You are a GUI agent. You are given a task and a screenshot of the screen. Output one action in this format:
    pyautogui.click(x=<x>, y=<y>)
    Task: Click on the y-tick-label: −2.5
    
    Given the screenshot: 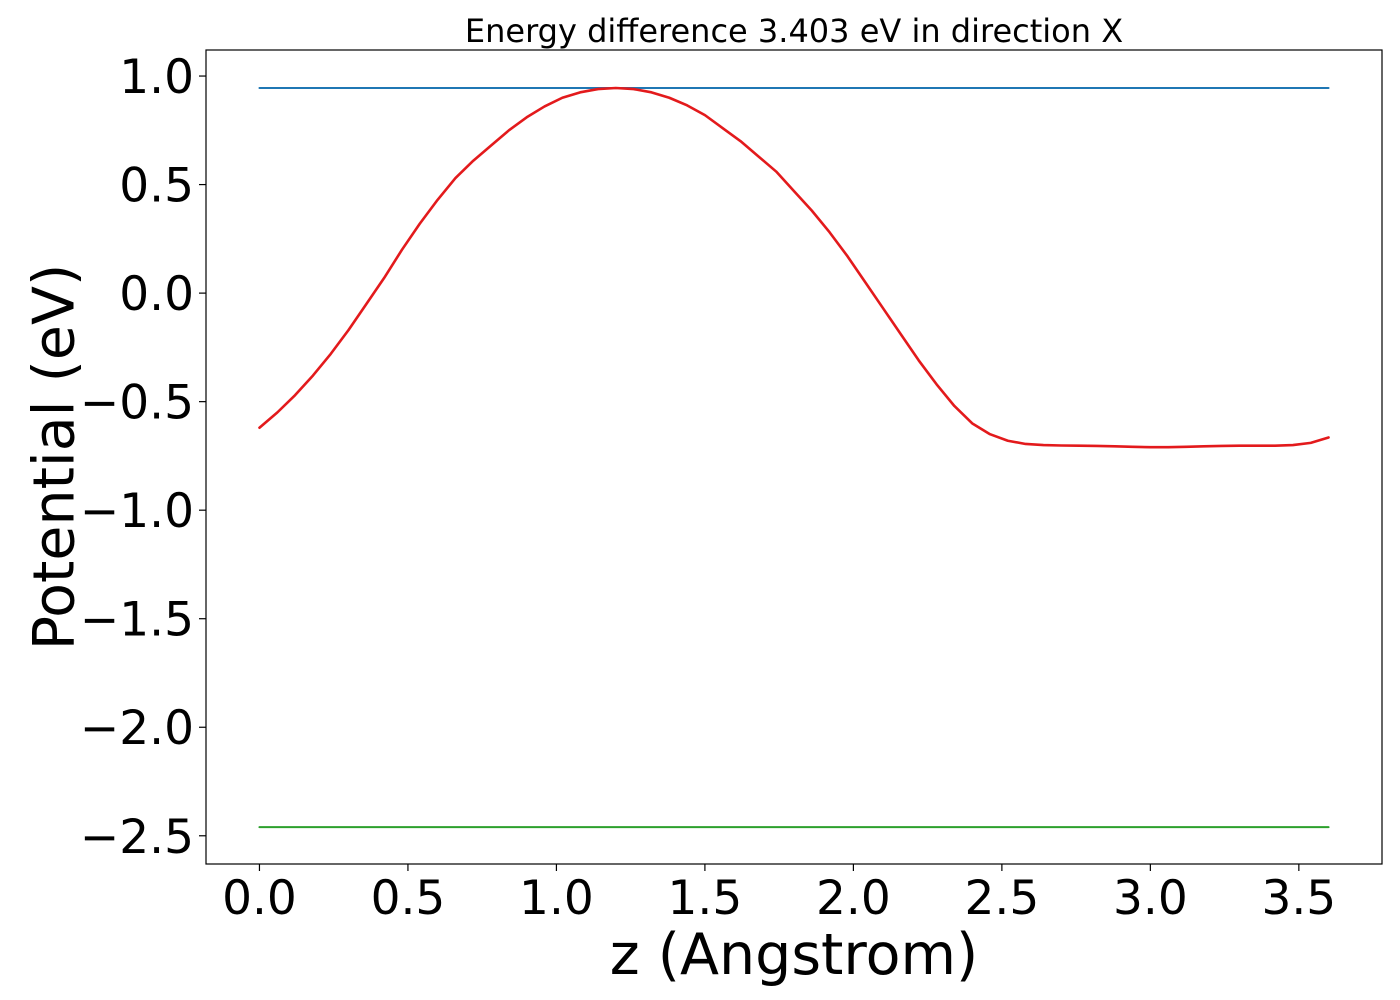 What is the action you would take?
    pyautogui.click(x=137, y=837)
    